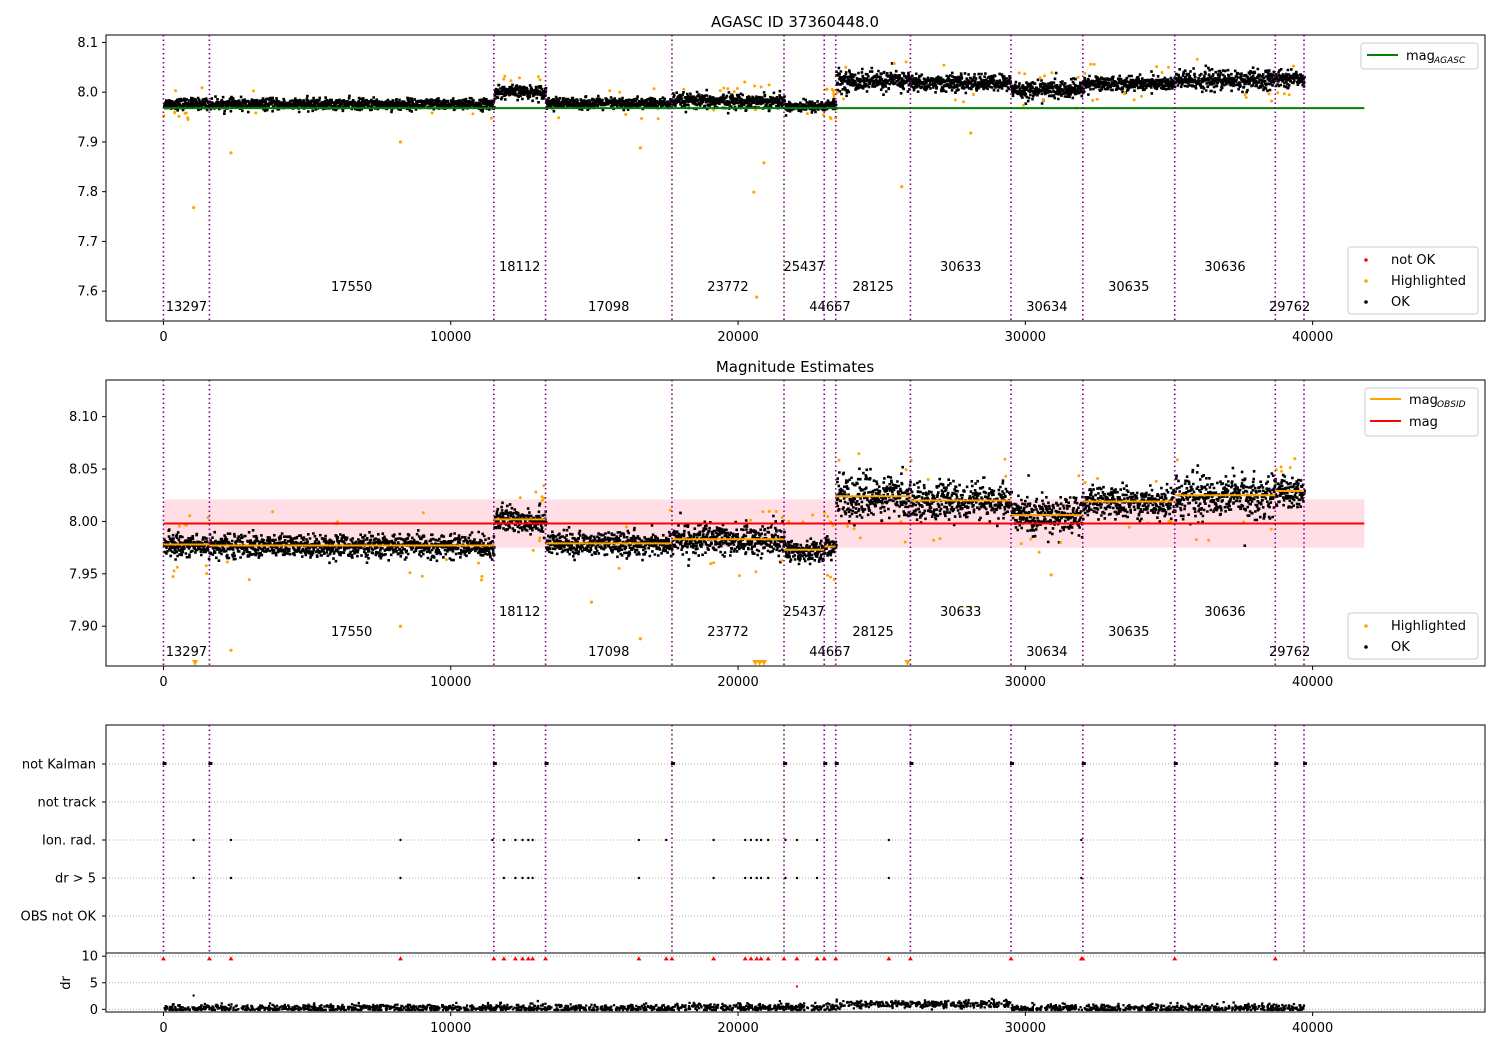 The height and width of the screenshot is (1050, 1500). I want to click on magnitude-xtick-label: 0, so click(163, 682).